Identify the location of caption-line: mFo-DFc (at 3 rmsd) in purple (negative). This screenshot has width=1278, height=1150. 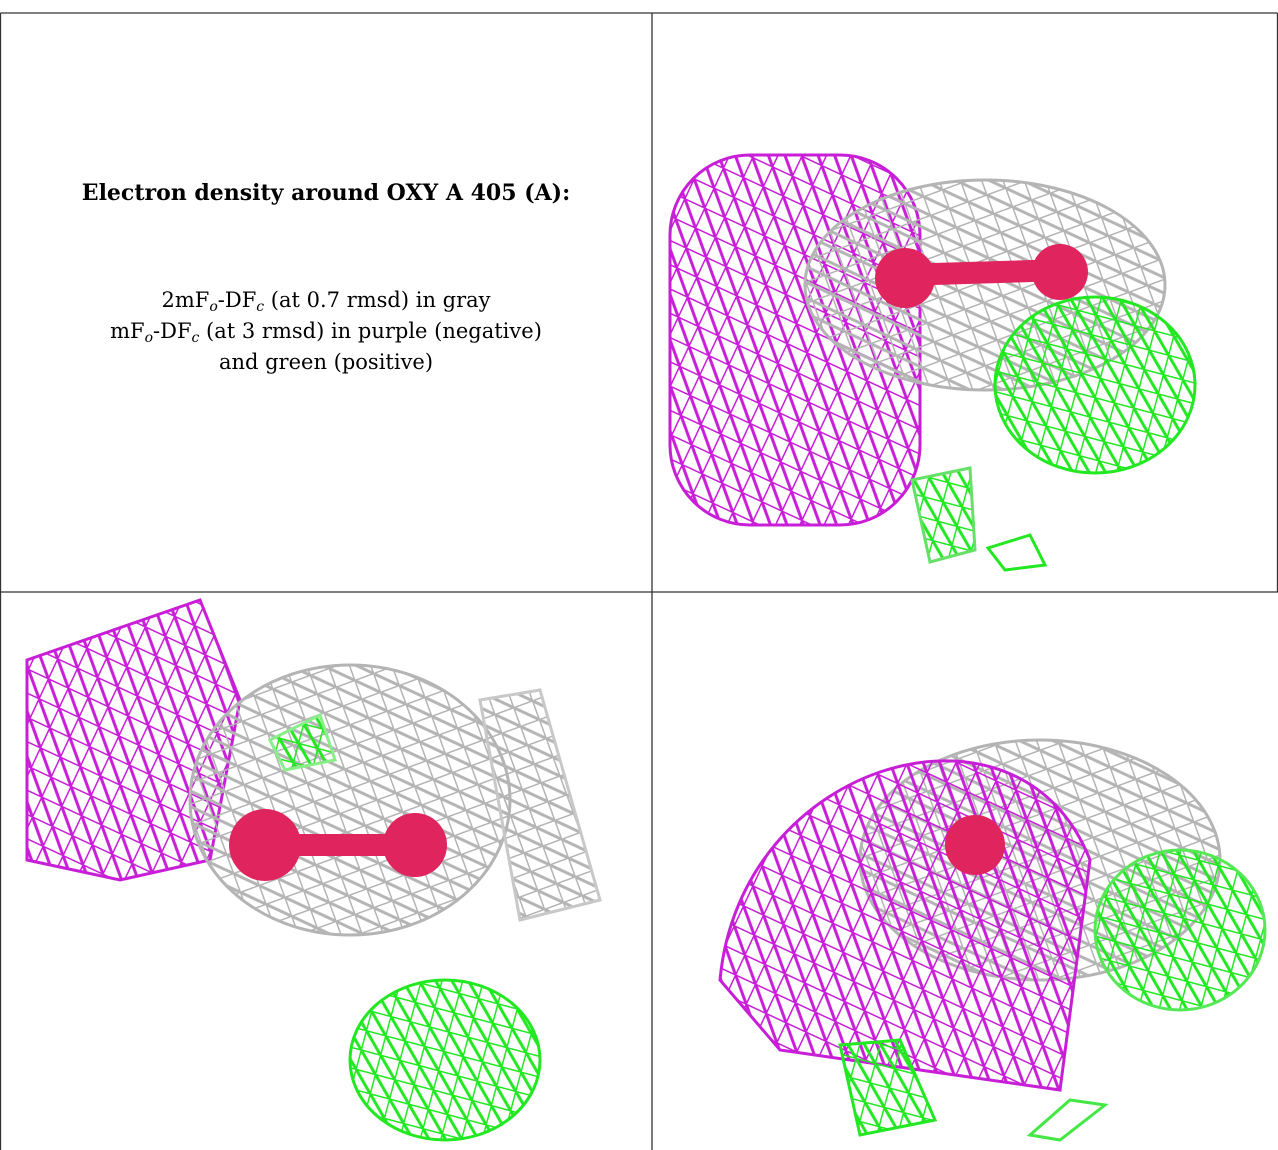
(326, 331).